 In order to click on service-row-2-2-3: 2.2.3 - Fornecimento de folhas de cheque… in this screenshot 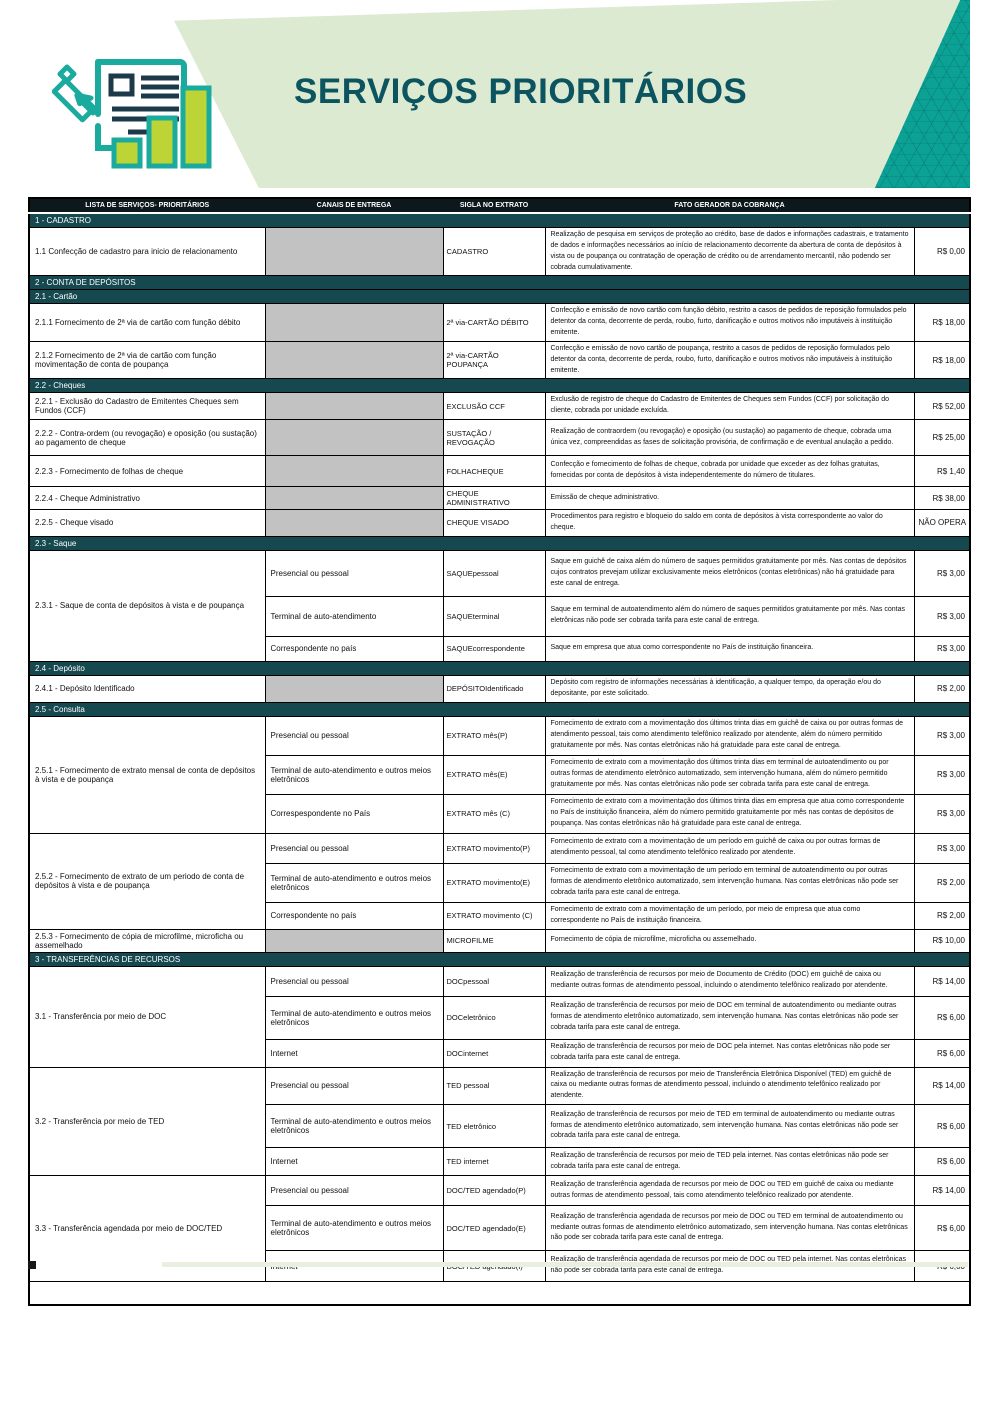, I will do `click(499, 471)`.